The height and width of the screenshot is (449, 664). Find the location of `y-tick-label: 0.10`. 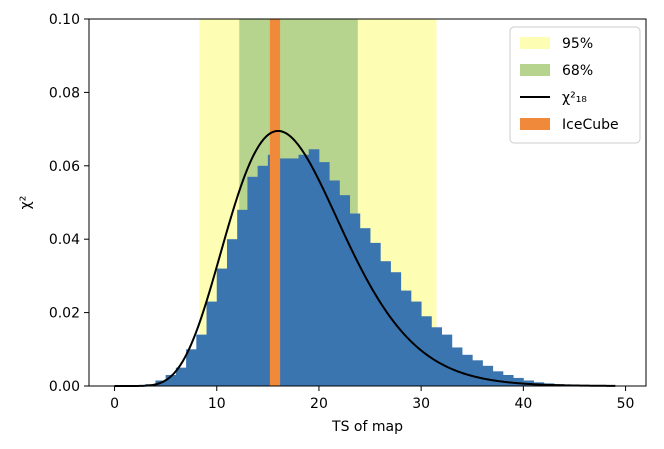

y-tick-label: 0.10 is located at coordinates (64, 20).